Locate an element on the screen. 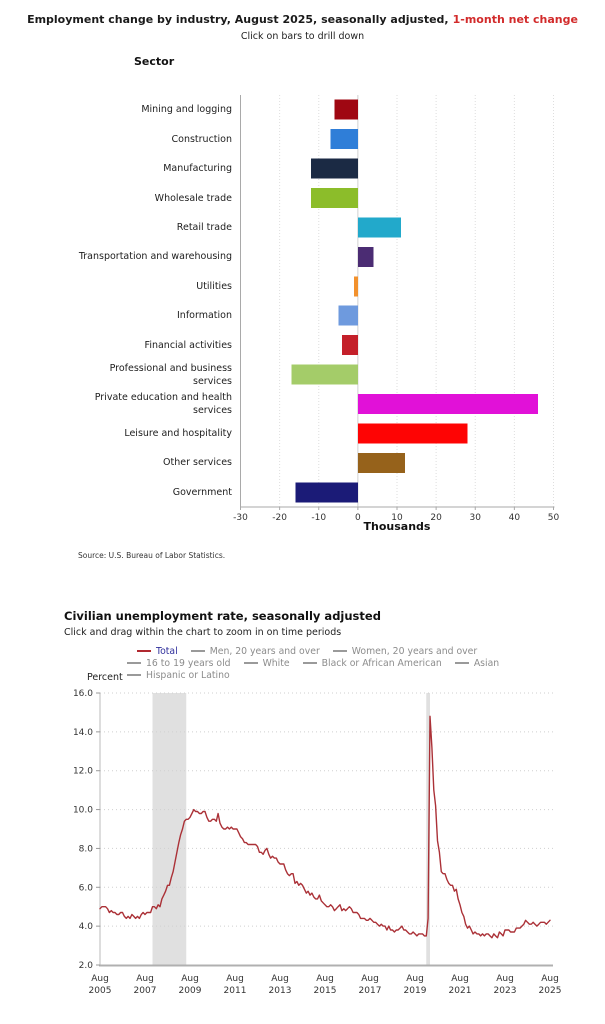 This screenshot has width=605, height=1024. bar-wholesale-trade is located at coordinates (334, 198).